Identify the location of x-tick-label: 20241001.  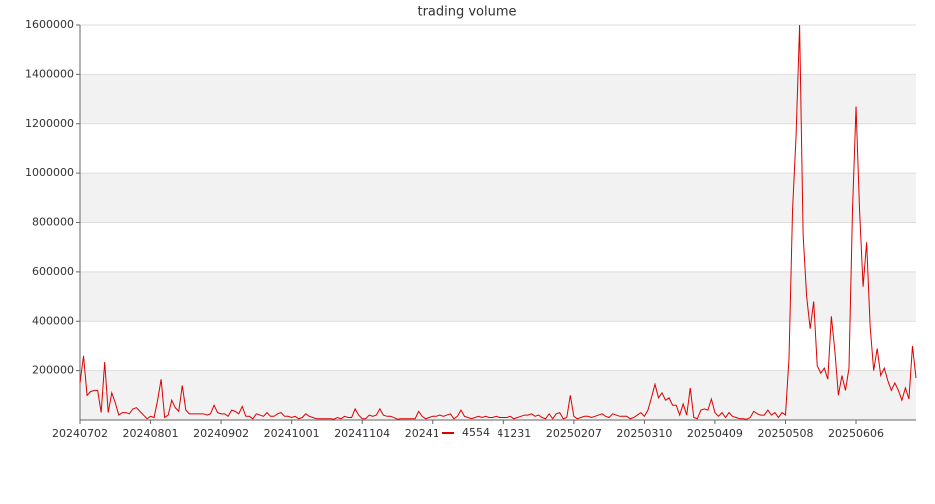
(292, 433).